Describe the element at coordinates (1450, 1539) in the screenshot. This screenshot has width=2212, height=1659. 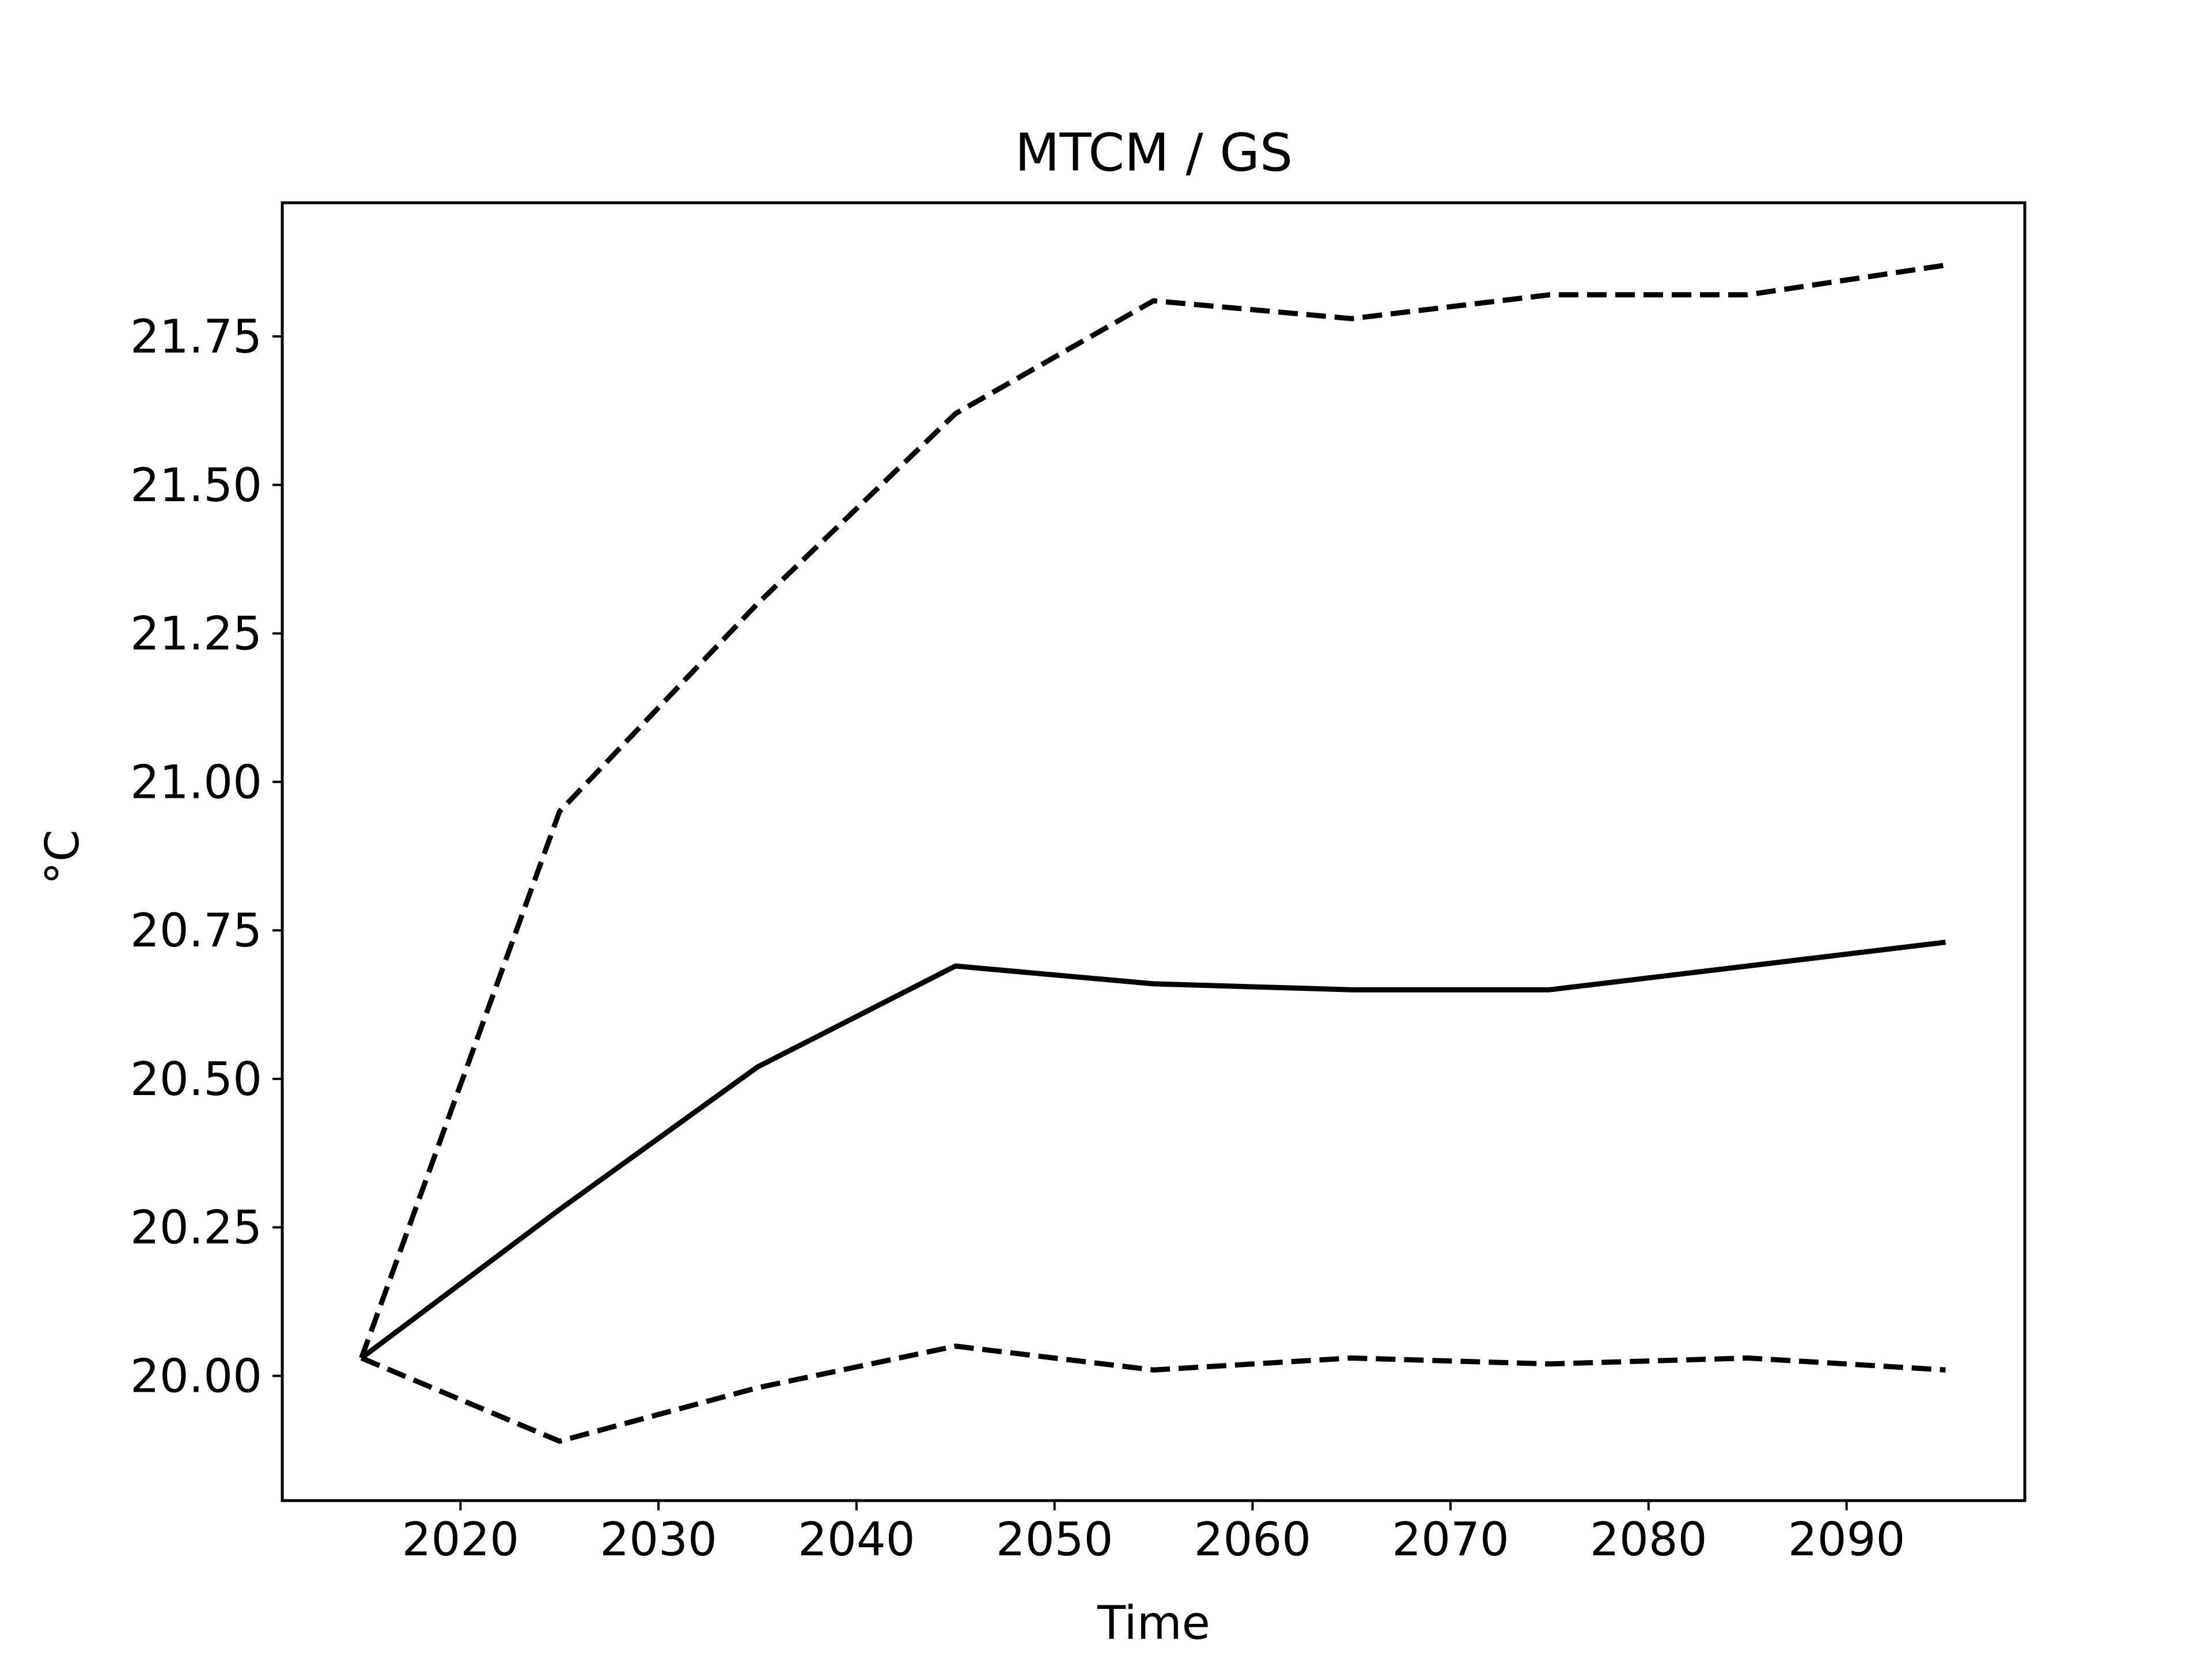
I see `x-tick-label: 2070` at that location.